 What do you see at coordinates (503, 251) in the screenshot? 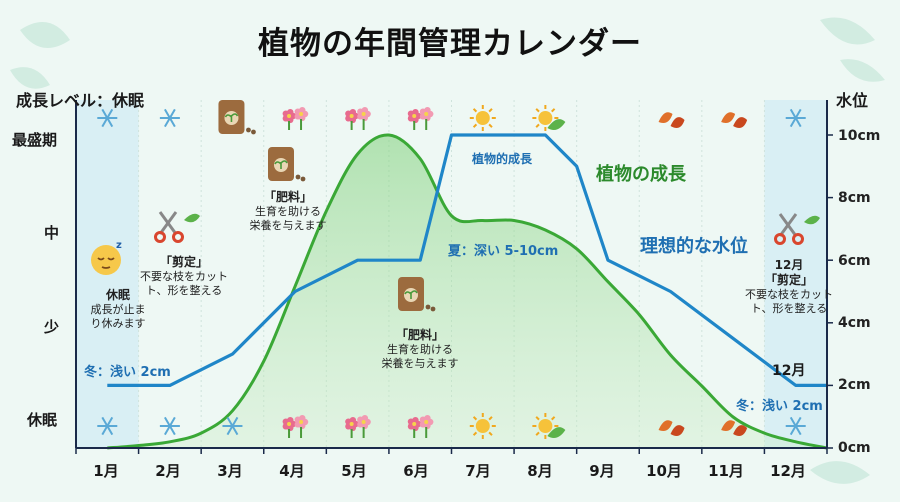
I see `summer-water-label: 夏：深い 5-10cm` at bounding box center [503, 251].